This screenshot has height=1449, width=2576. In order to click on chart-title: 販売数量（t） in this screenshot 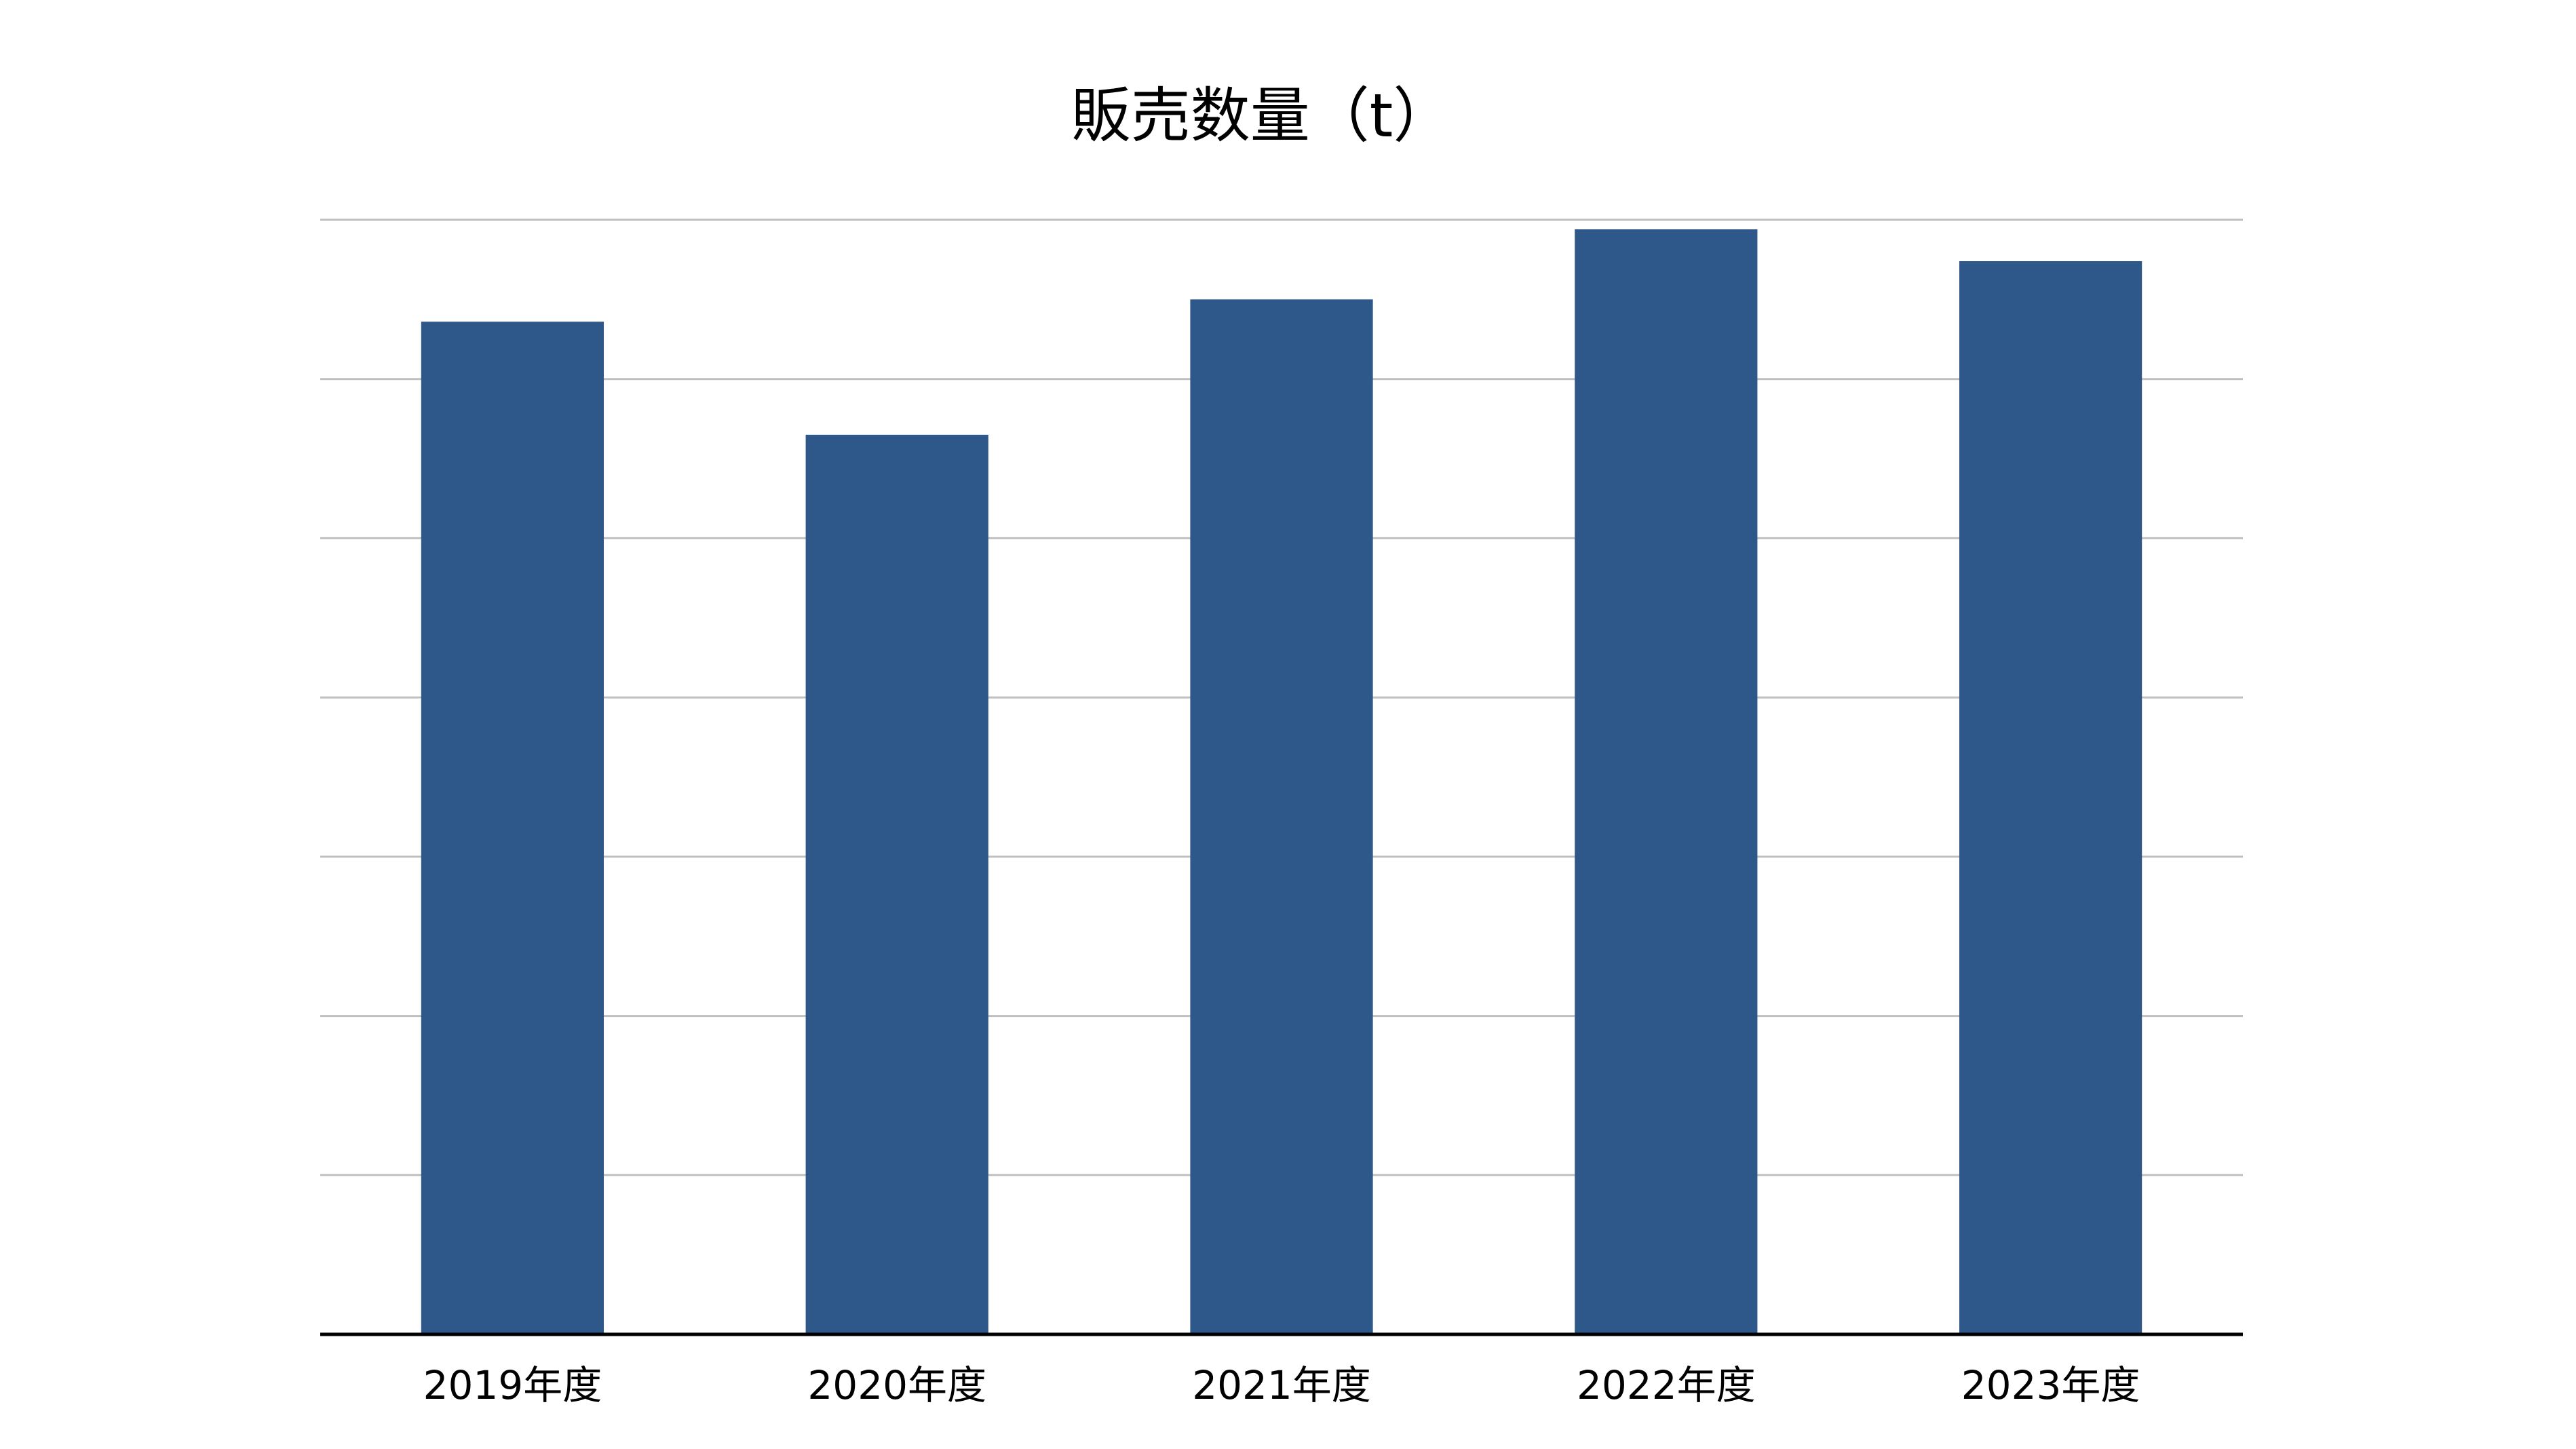, I will do `click(1262, 116)`.